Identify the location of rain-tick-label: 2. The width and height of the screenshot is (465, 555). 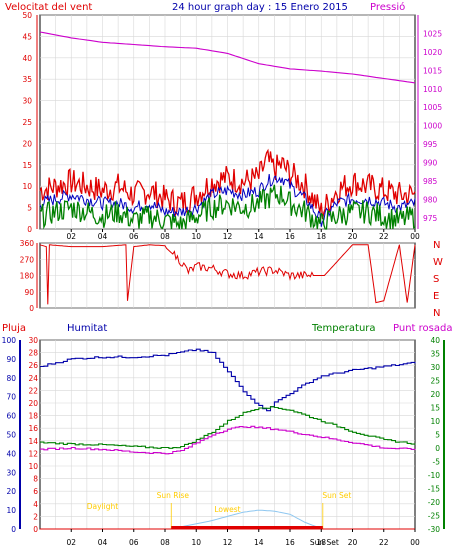
(35, 516).